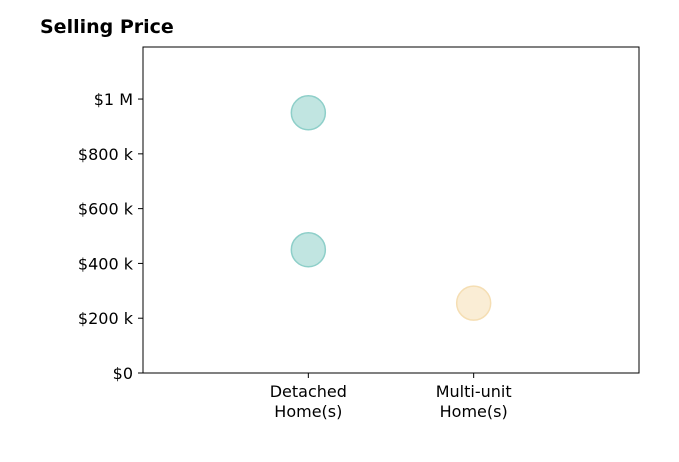  I want to click on y-tick-label: $400 k, so click(106, 263).